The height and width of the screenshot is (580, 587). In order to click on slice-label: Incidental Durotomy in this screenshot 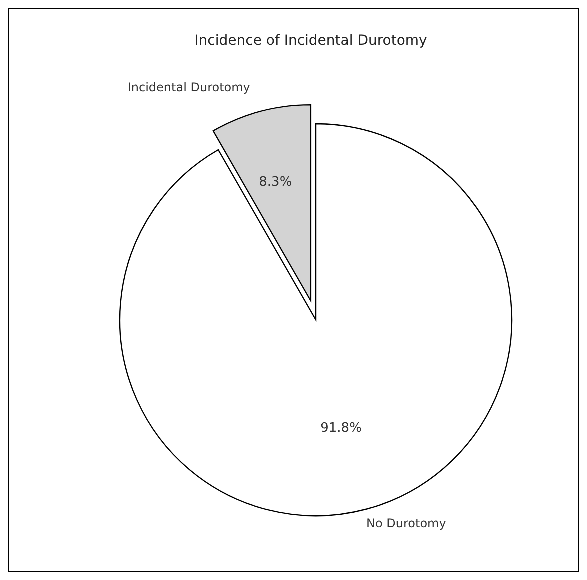, I will do `click(189, 87)`.